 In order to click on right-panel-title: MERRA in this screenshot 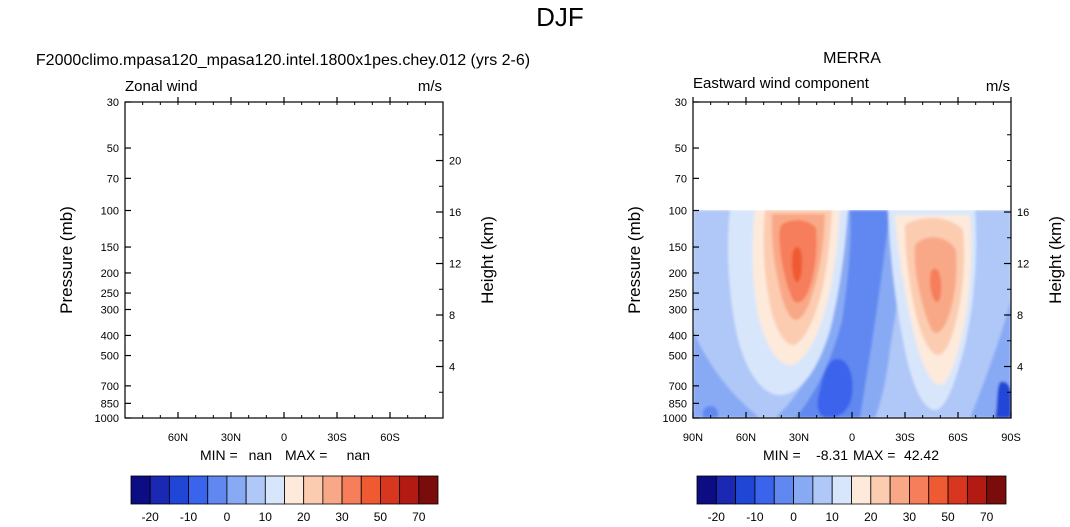, I will do `click(852, 58)`.